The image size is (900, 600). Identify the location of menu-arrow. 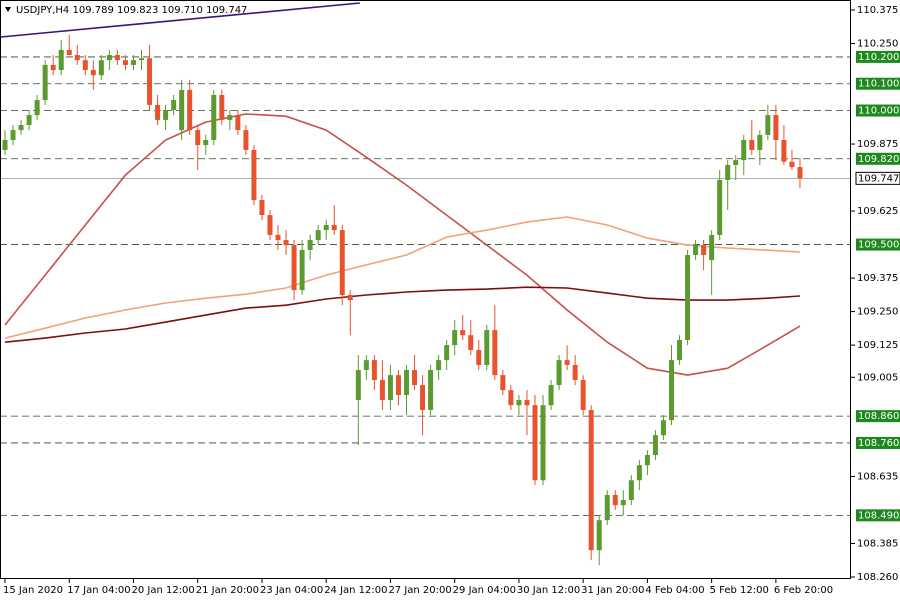
(8, 9).